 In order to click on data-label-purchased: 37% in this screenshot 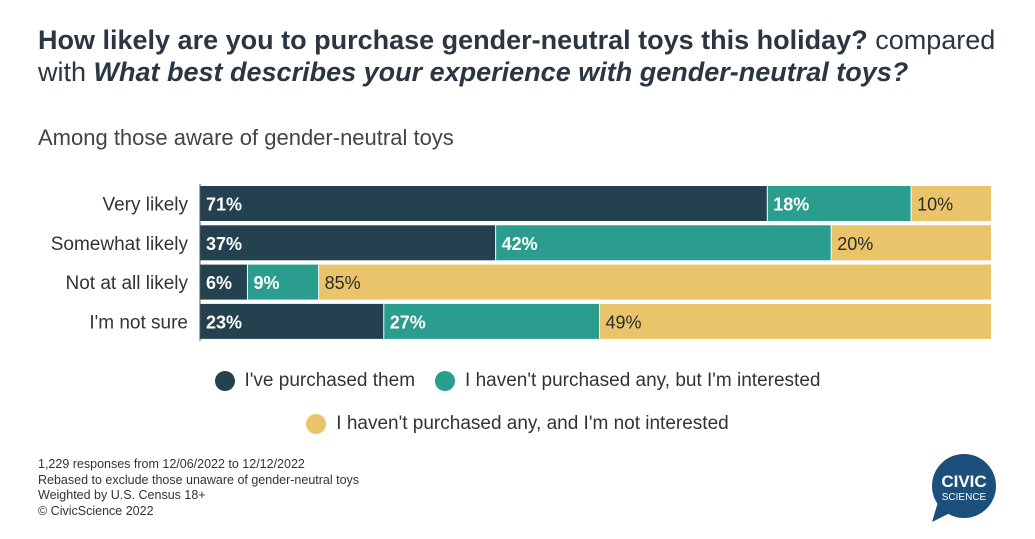, I will do `click(224, 244)`.